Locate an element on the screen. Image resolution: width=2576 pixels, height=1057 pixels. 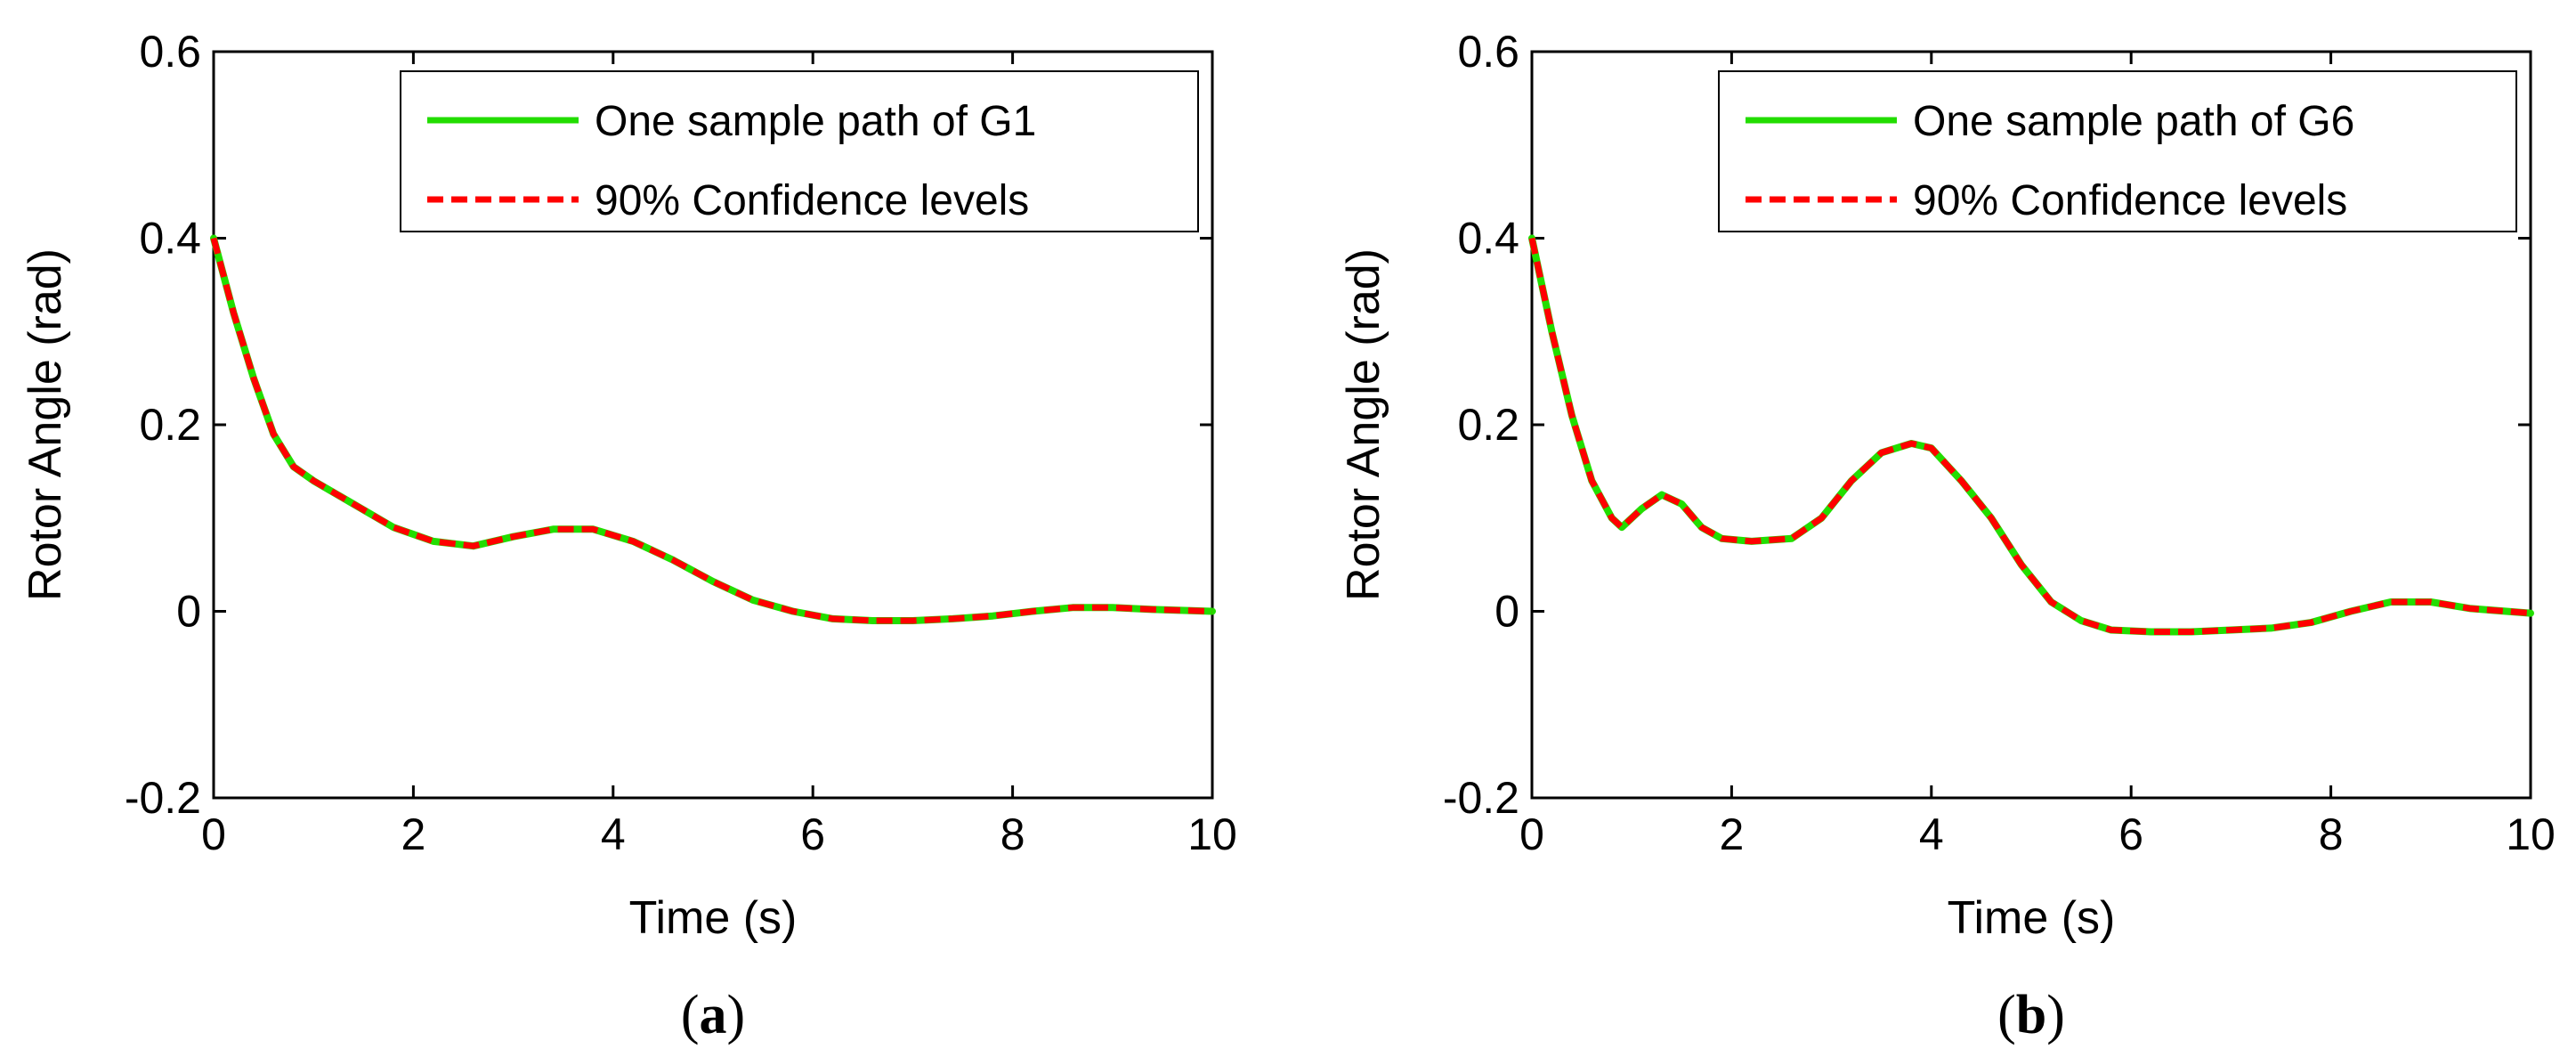
caption-b: (b) is located at coordinates (2031, 1015).